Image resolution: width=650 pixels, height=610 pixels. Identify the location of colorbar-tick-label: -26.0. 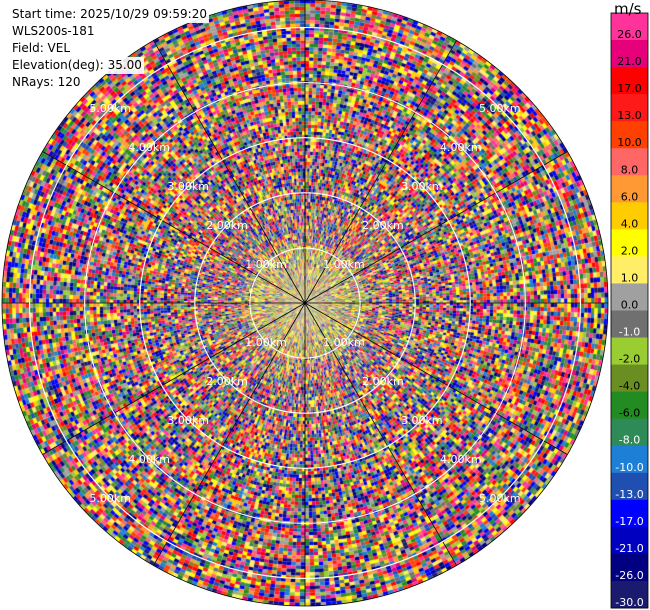
(629, 575).